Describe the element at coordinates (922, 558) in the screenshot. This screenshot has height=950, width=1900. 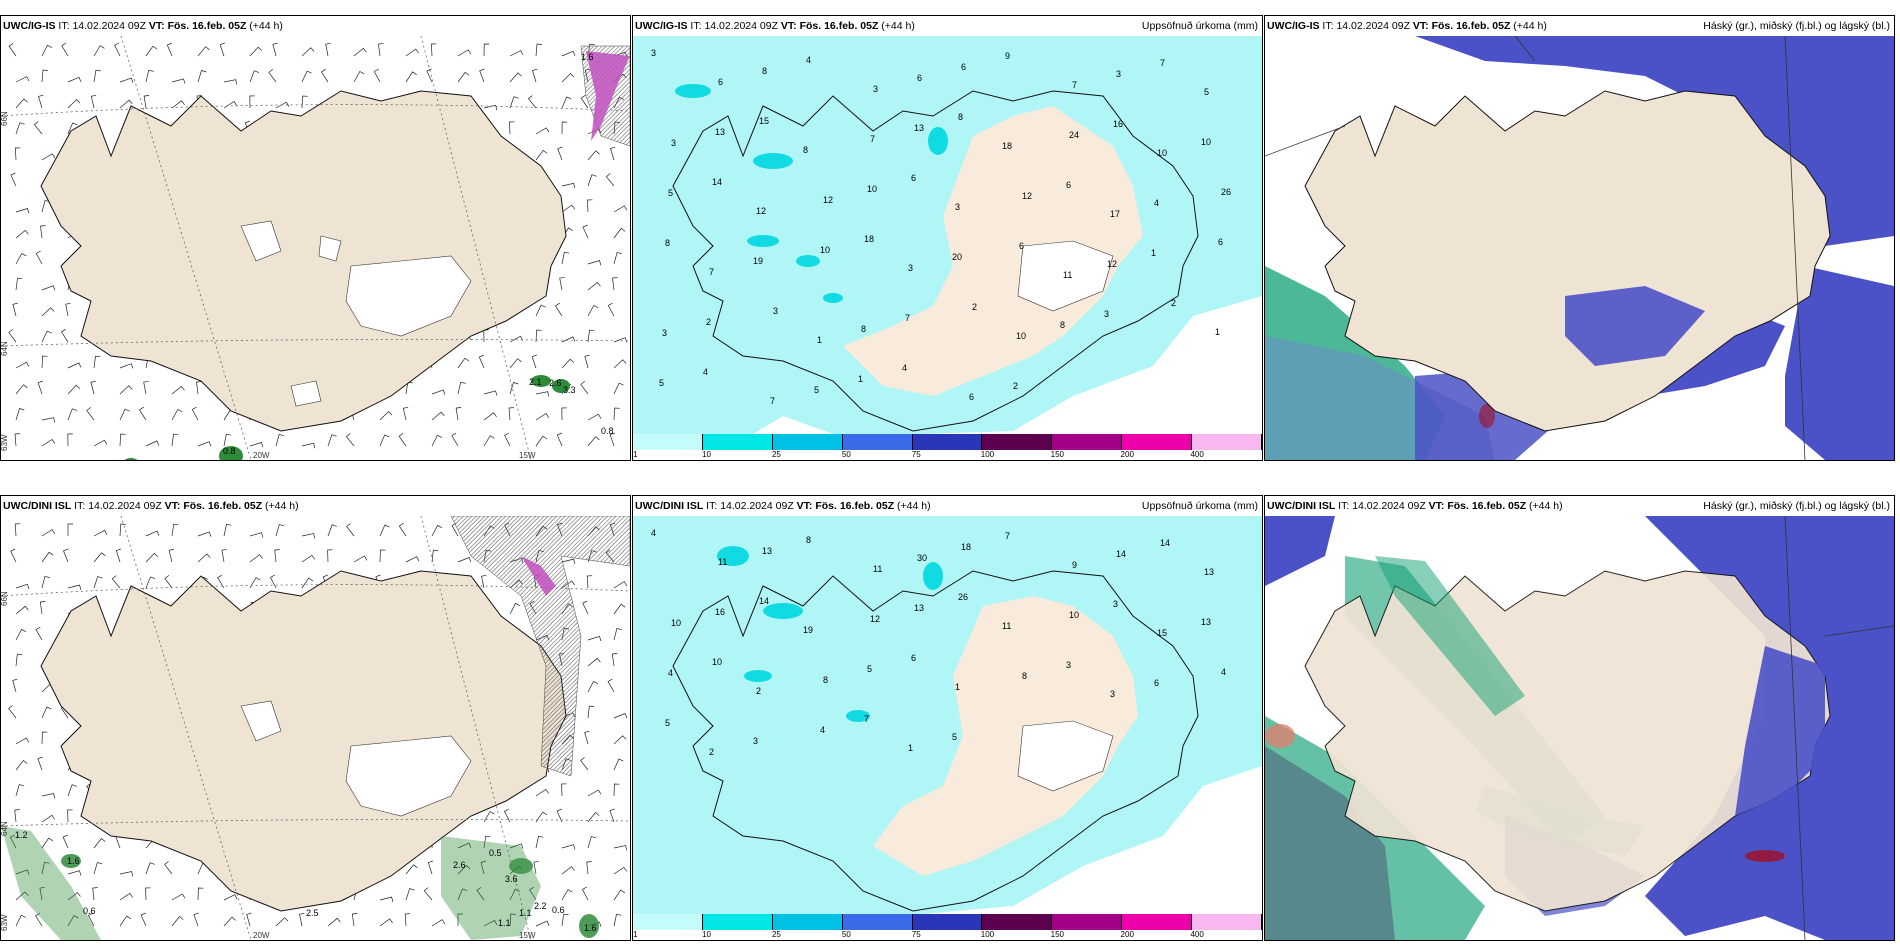
I see `precip-value-label: 30` at that location.